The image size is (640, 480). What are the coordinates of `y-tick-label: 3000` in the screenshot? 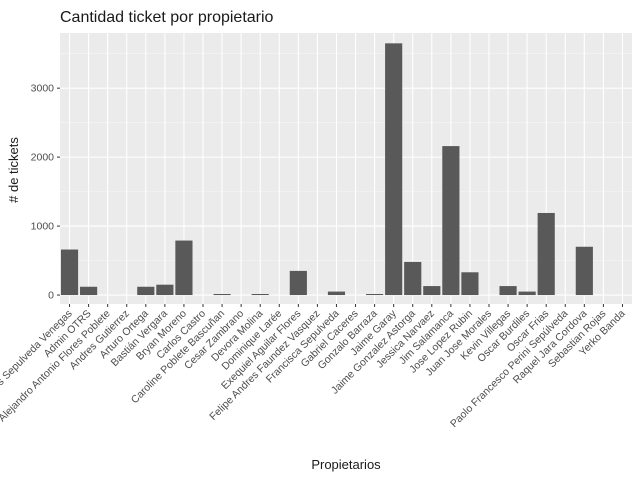 It's located at (43, 89).